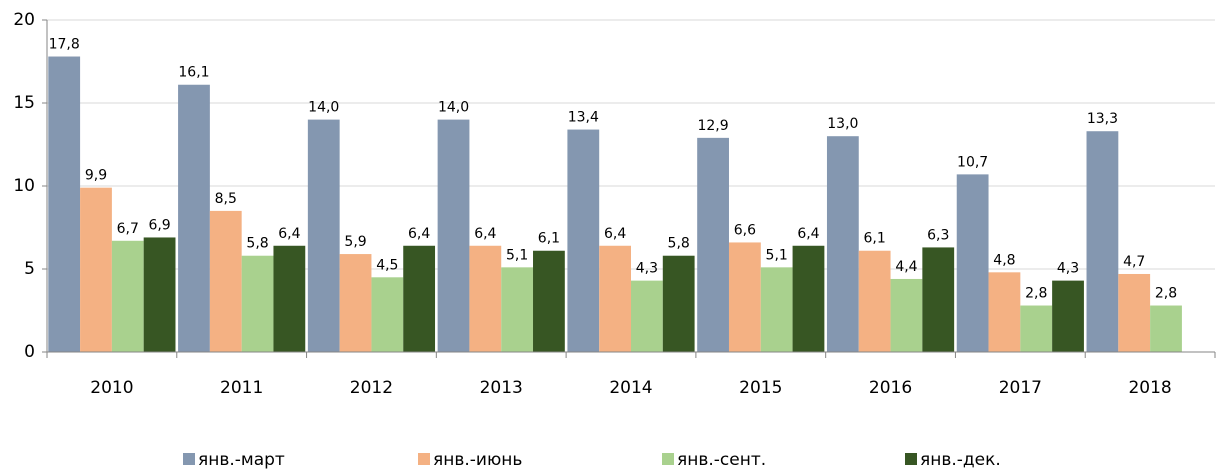 Image resolution: width=1228 pixels, height=472 pixels. I want to click on y-tick-label: 10, so click(24, 186).